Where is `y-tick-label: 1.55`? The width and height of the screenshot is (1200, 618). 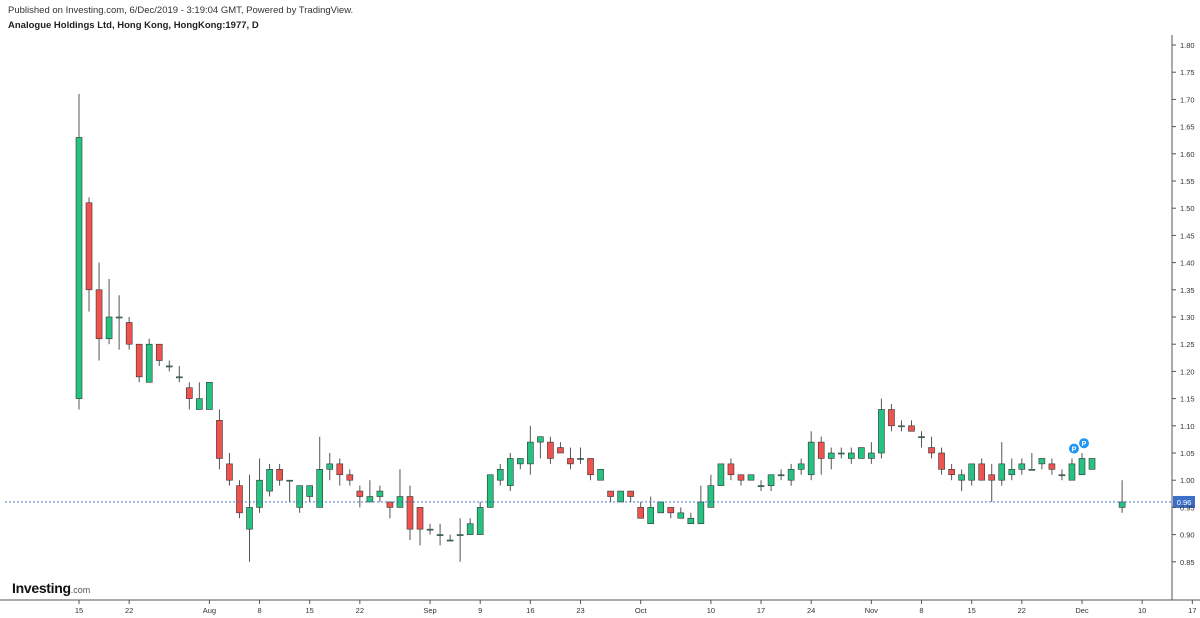 y-tick-label: 1.55 is located at coordinates (1187, 181).